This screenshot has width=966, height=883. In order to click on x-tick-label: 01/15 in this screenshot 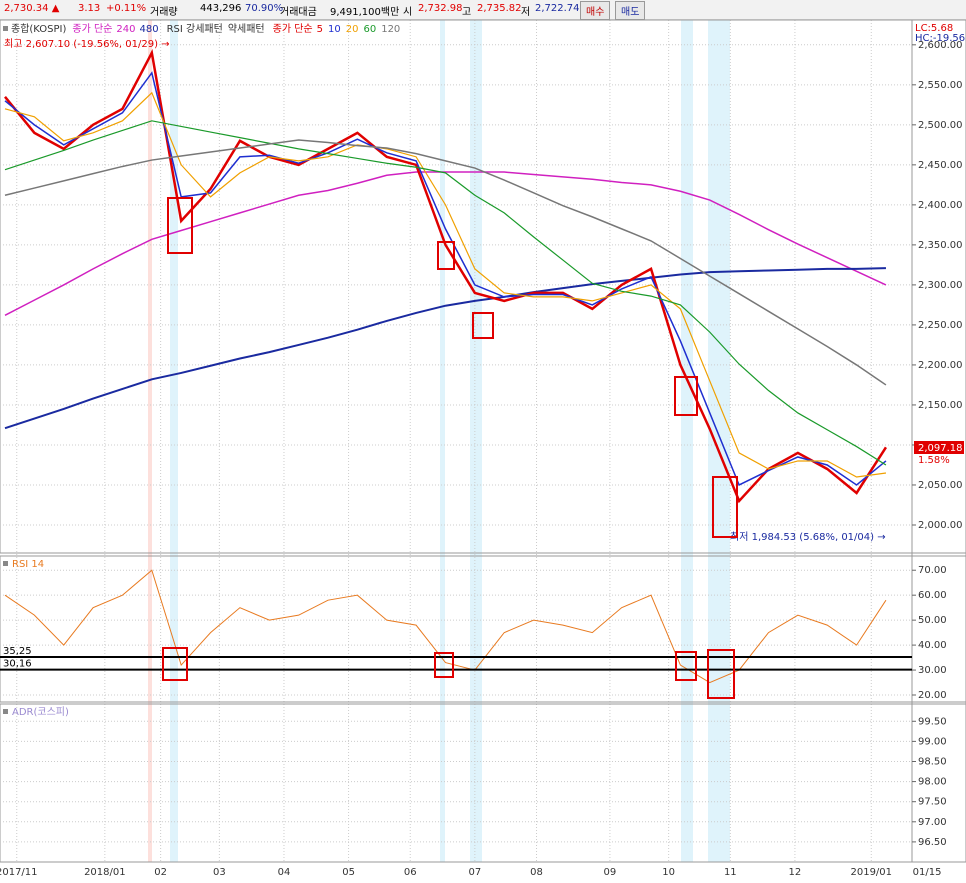, I will do `click(927, 872)`.